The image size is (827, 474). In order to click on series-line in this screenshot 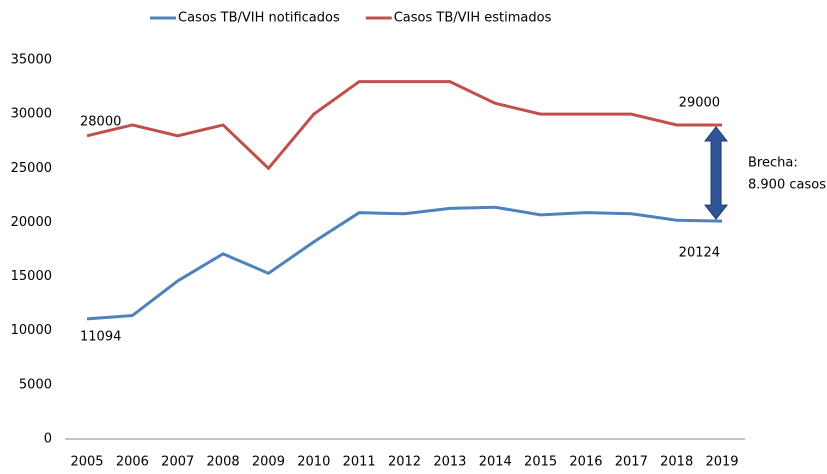, I will do `click(404, 125)`.